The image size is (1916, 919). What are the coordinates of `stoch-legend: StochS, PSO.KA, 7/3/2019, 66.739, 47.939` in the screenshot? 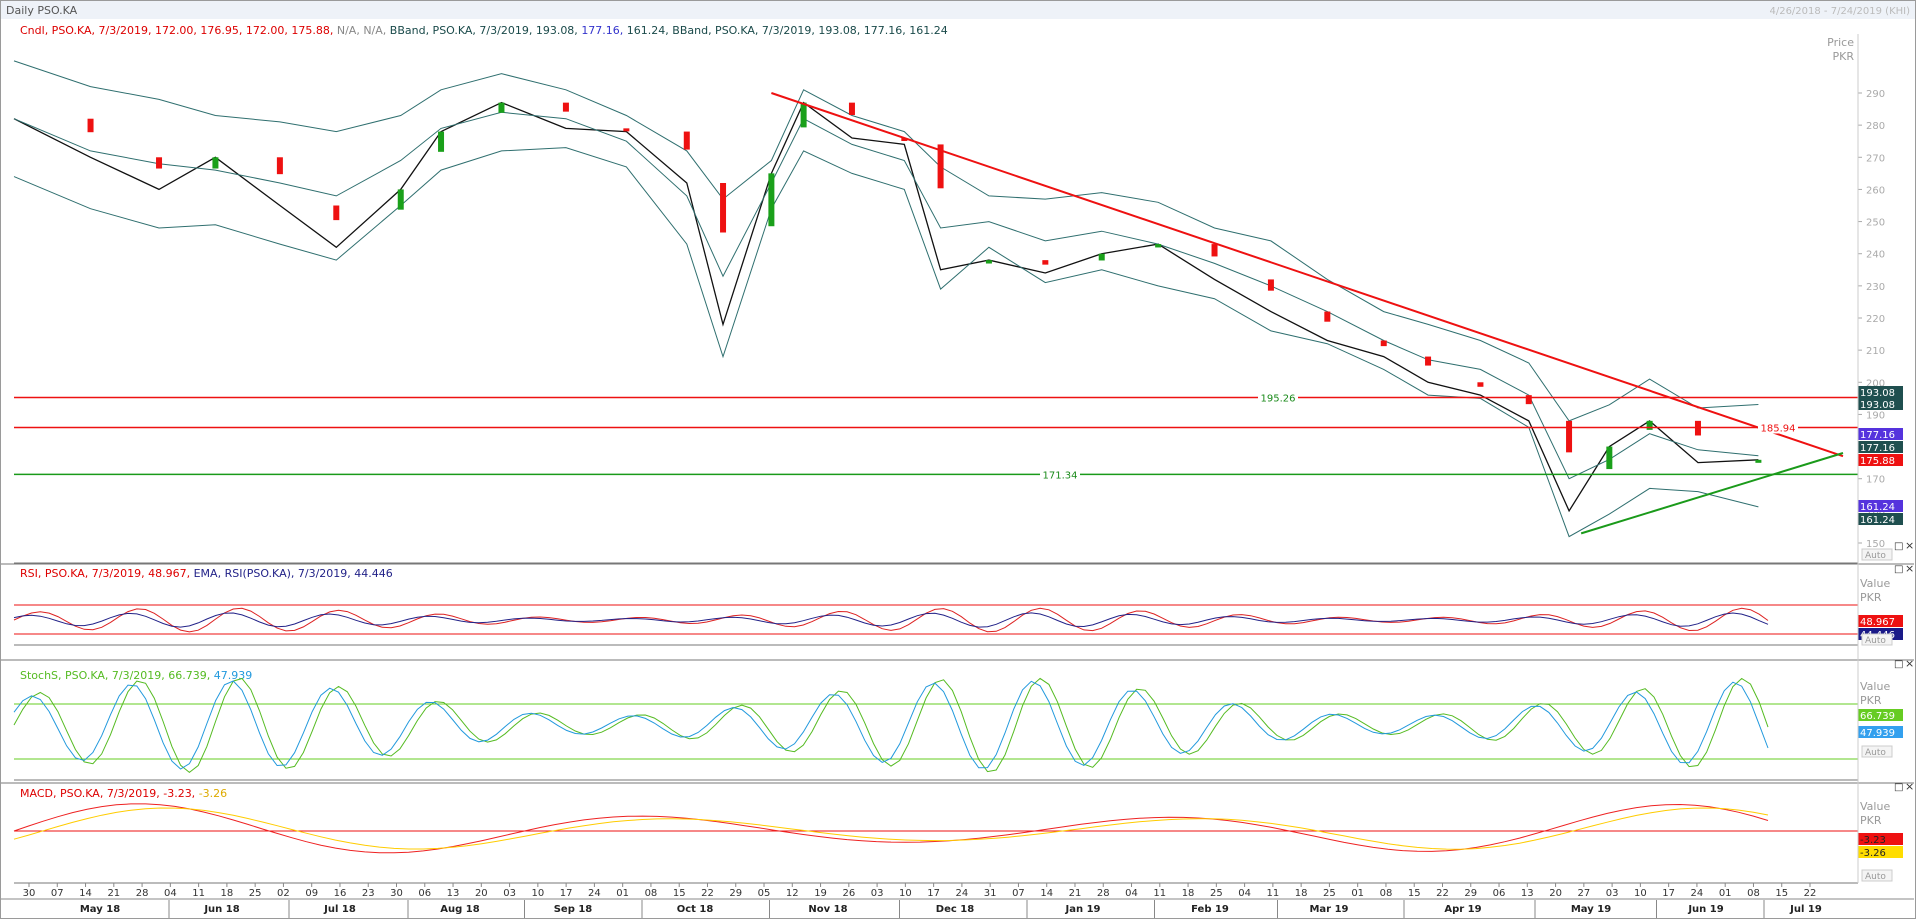 It's located at (136, 675).